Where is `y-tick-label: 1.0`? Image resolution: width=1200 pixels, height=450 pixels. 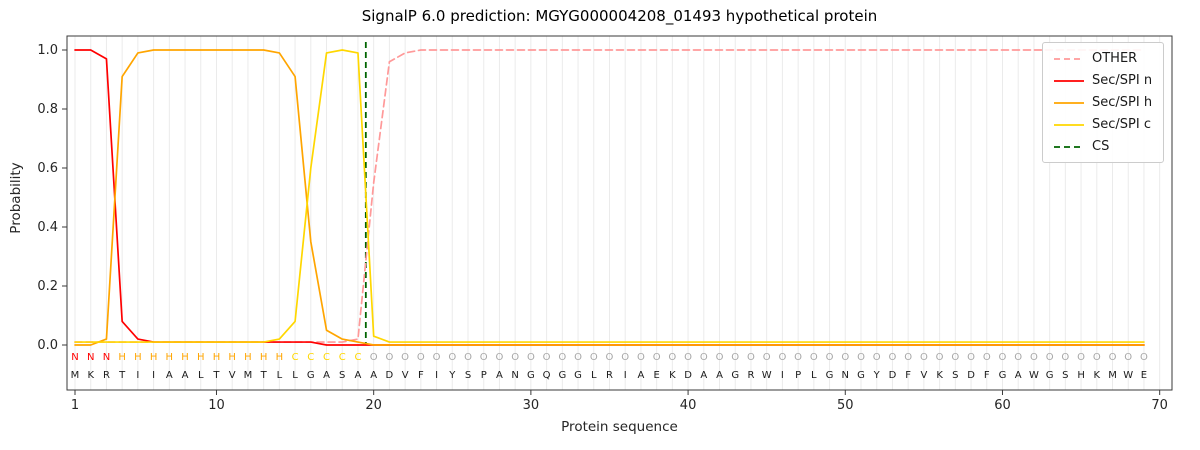
y-tick-label: 1.0 is located at coordinates (47, 50).